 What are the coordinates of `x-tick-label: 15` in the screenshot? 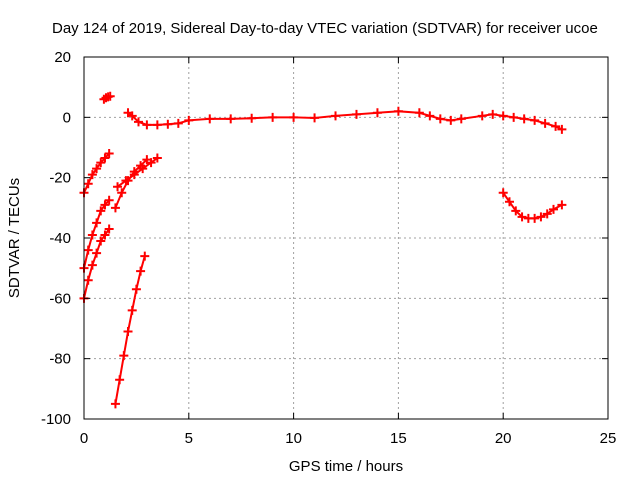 It's located at (398, 438).